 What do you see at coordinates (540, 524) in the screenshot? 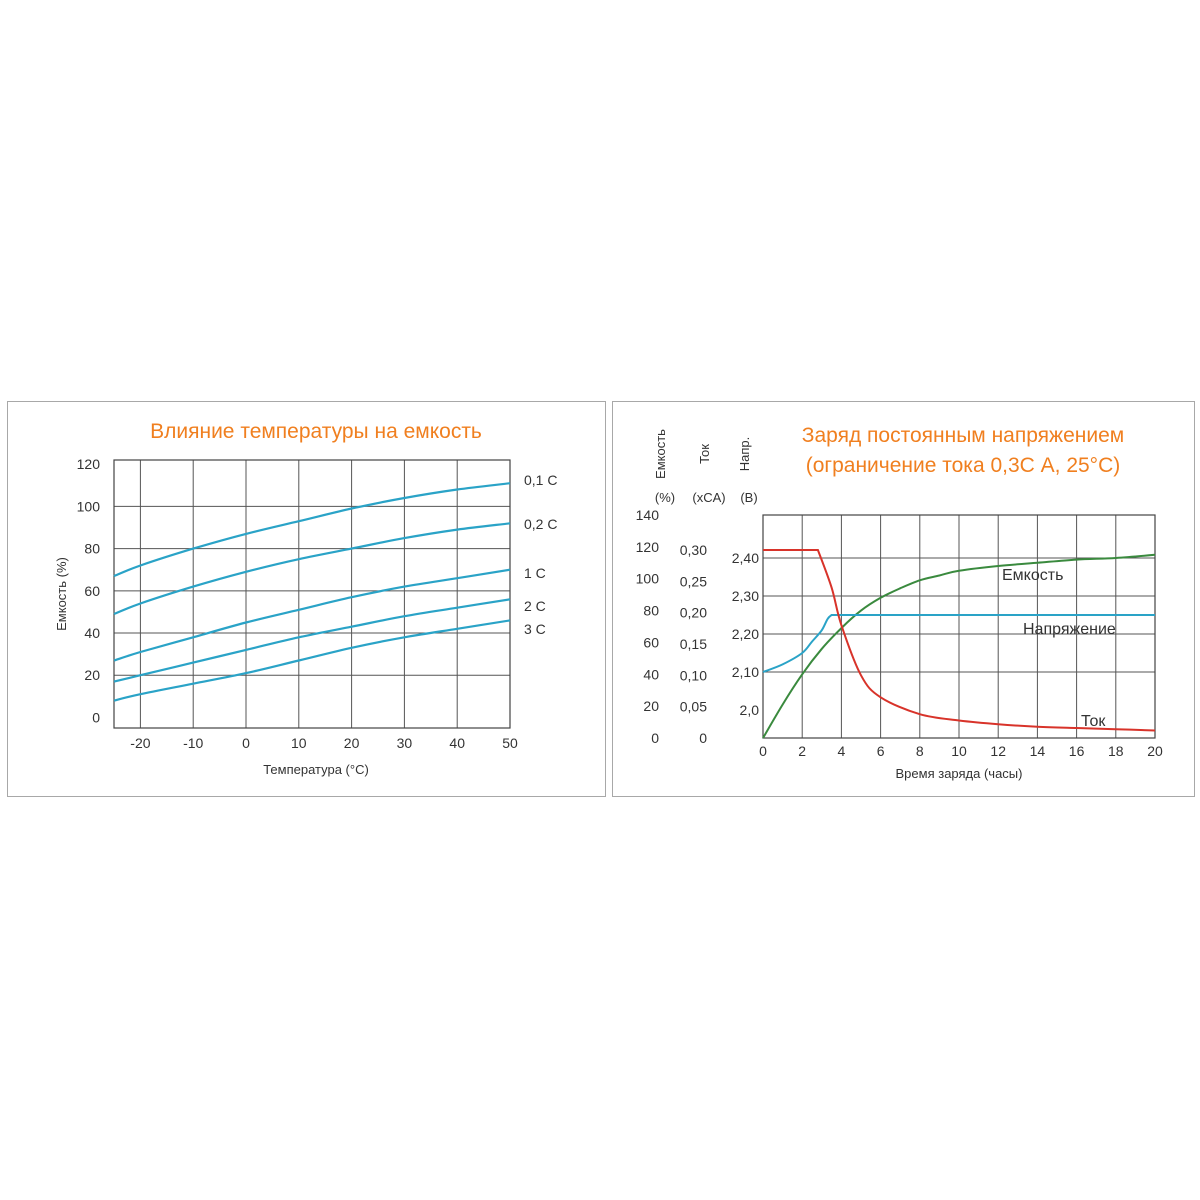
I see `series-label: 0,2 С` at bounding box center [540, 524].